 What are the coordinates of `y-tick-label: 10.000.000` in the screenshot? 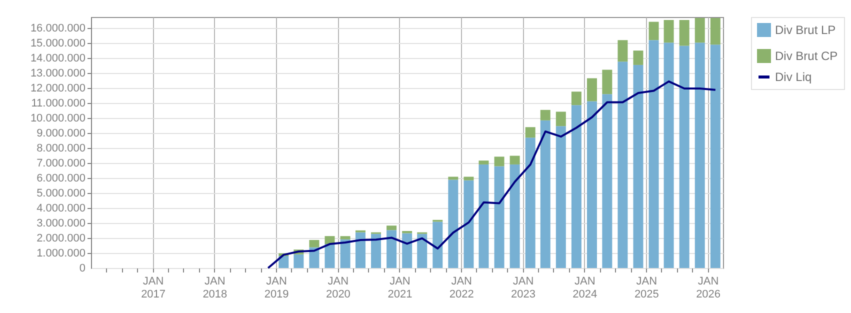 It's located at (58, 118).